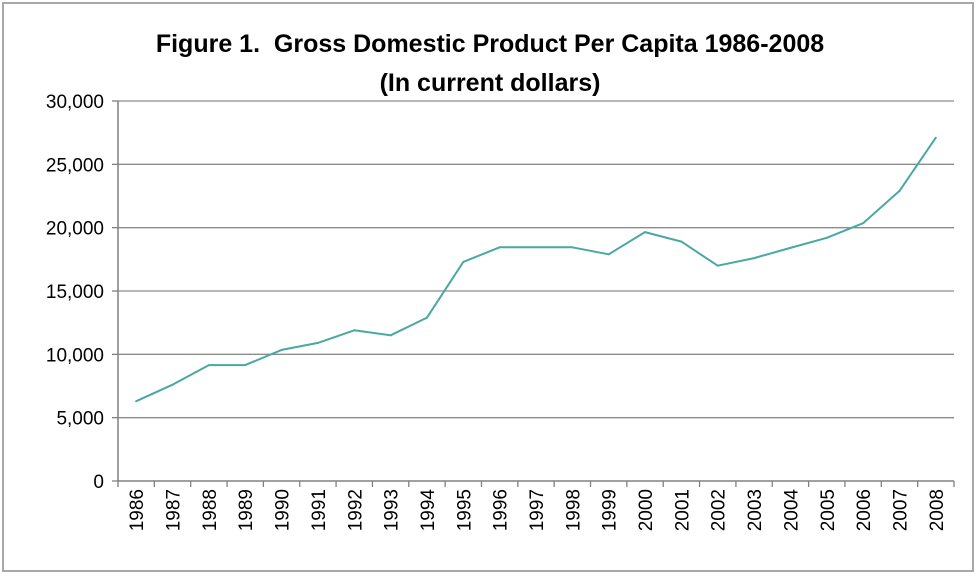  I want to click on chart-subtitle: (In current dollars), so click(490, 83).